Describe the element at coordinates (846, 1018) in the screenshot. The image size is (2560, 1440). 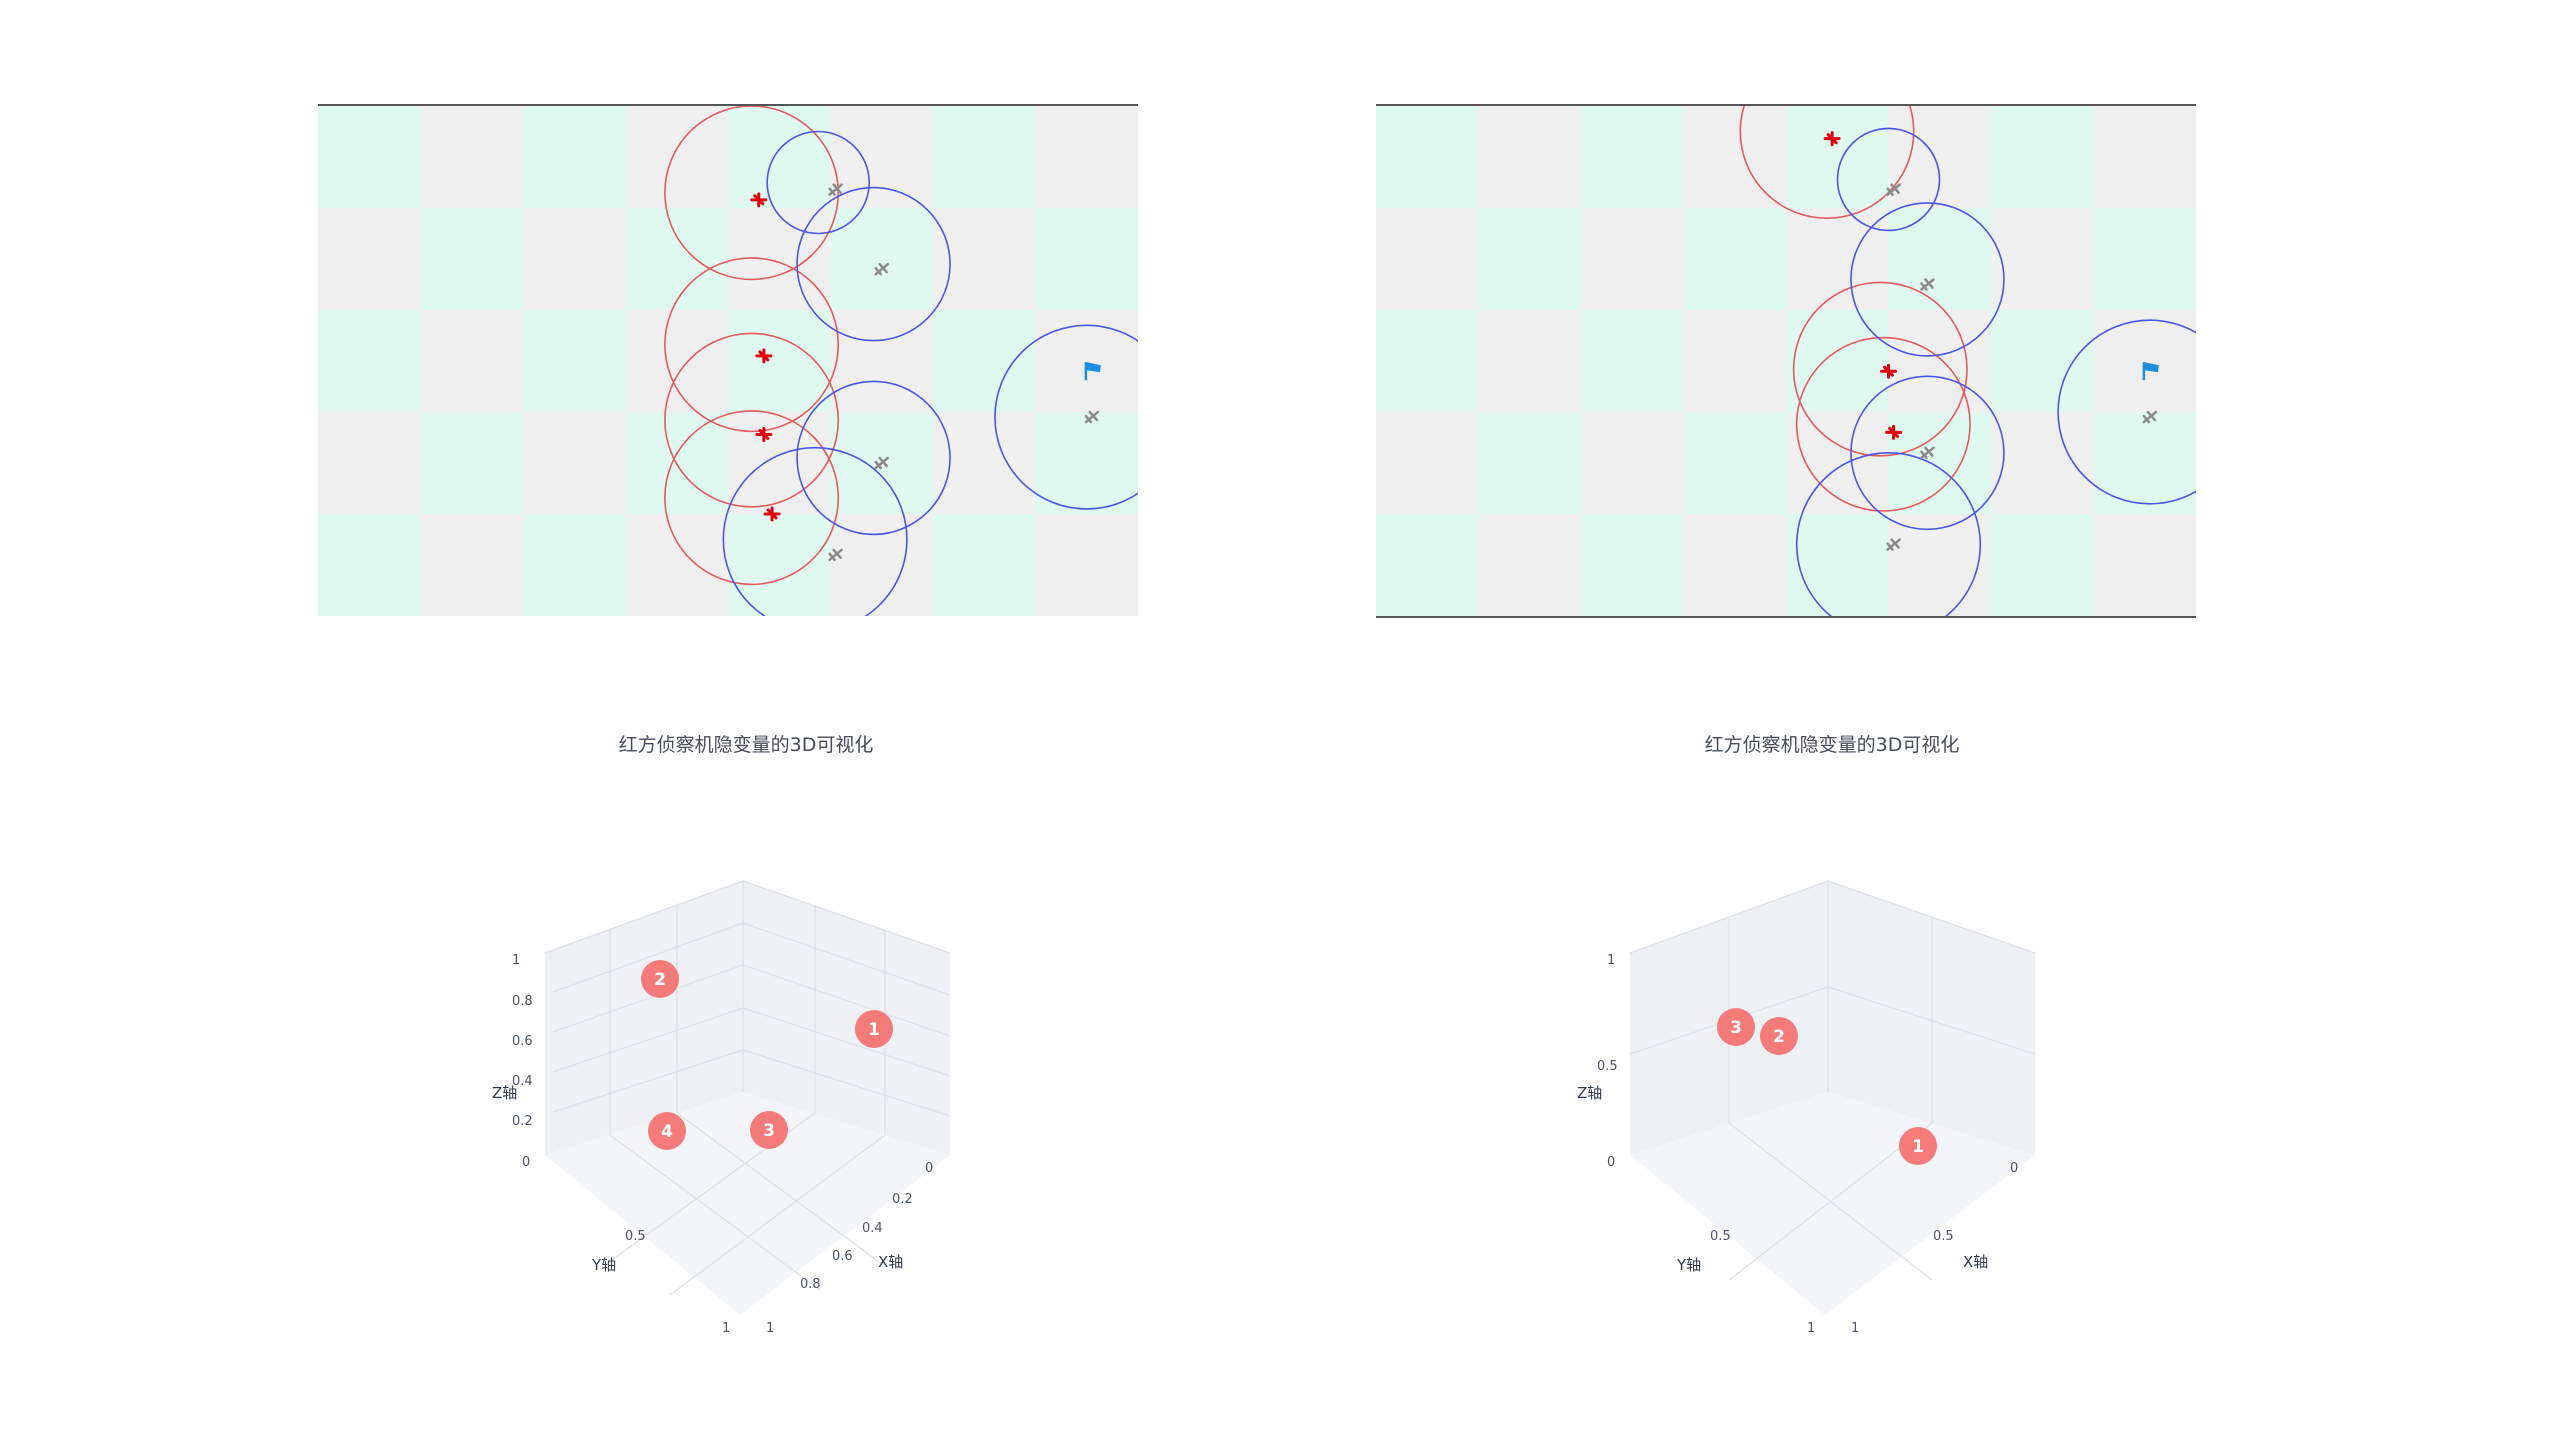
I see `back-wall-right` at that location.